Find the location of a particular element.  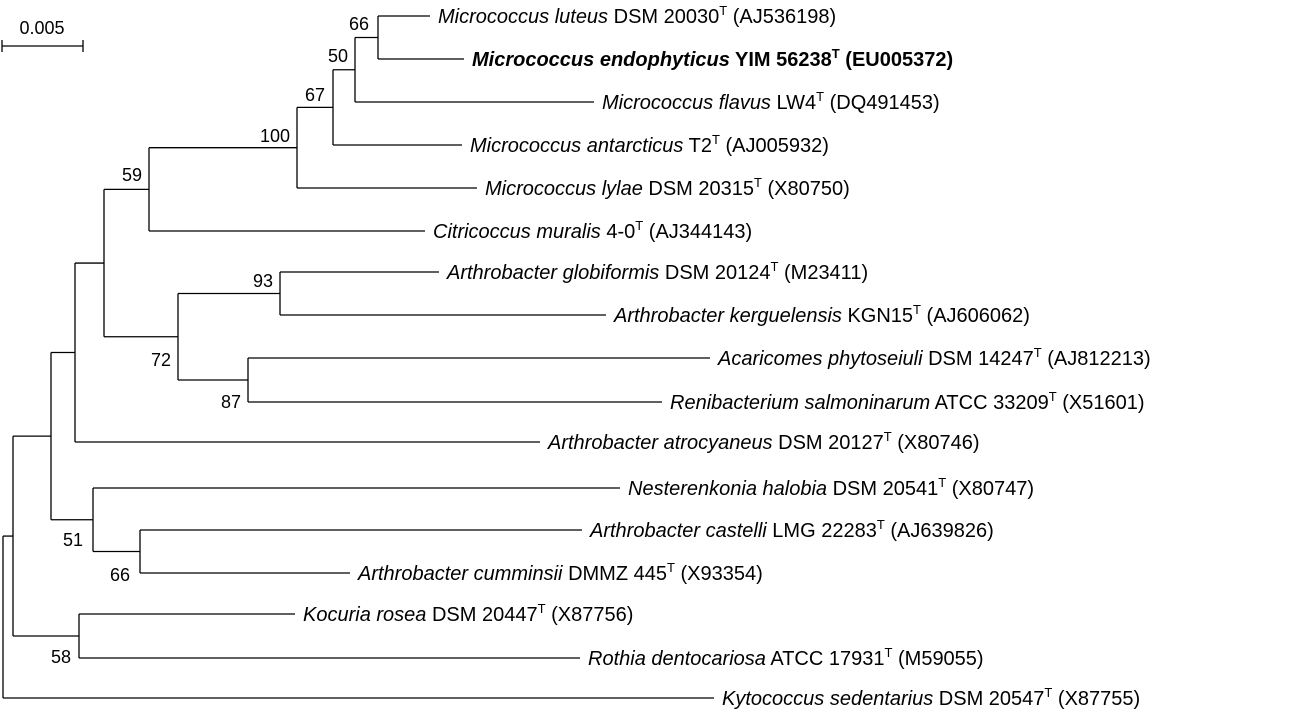

bootstrap-n66a: 66 is located at coordinates (359, 24).